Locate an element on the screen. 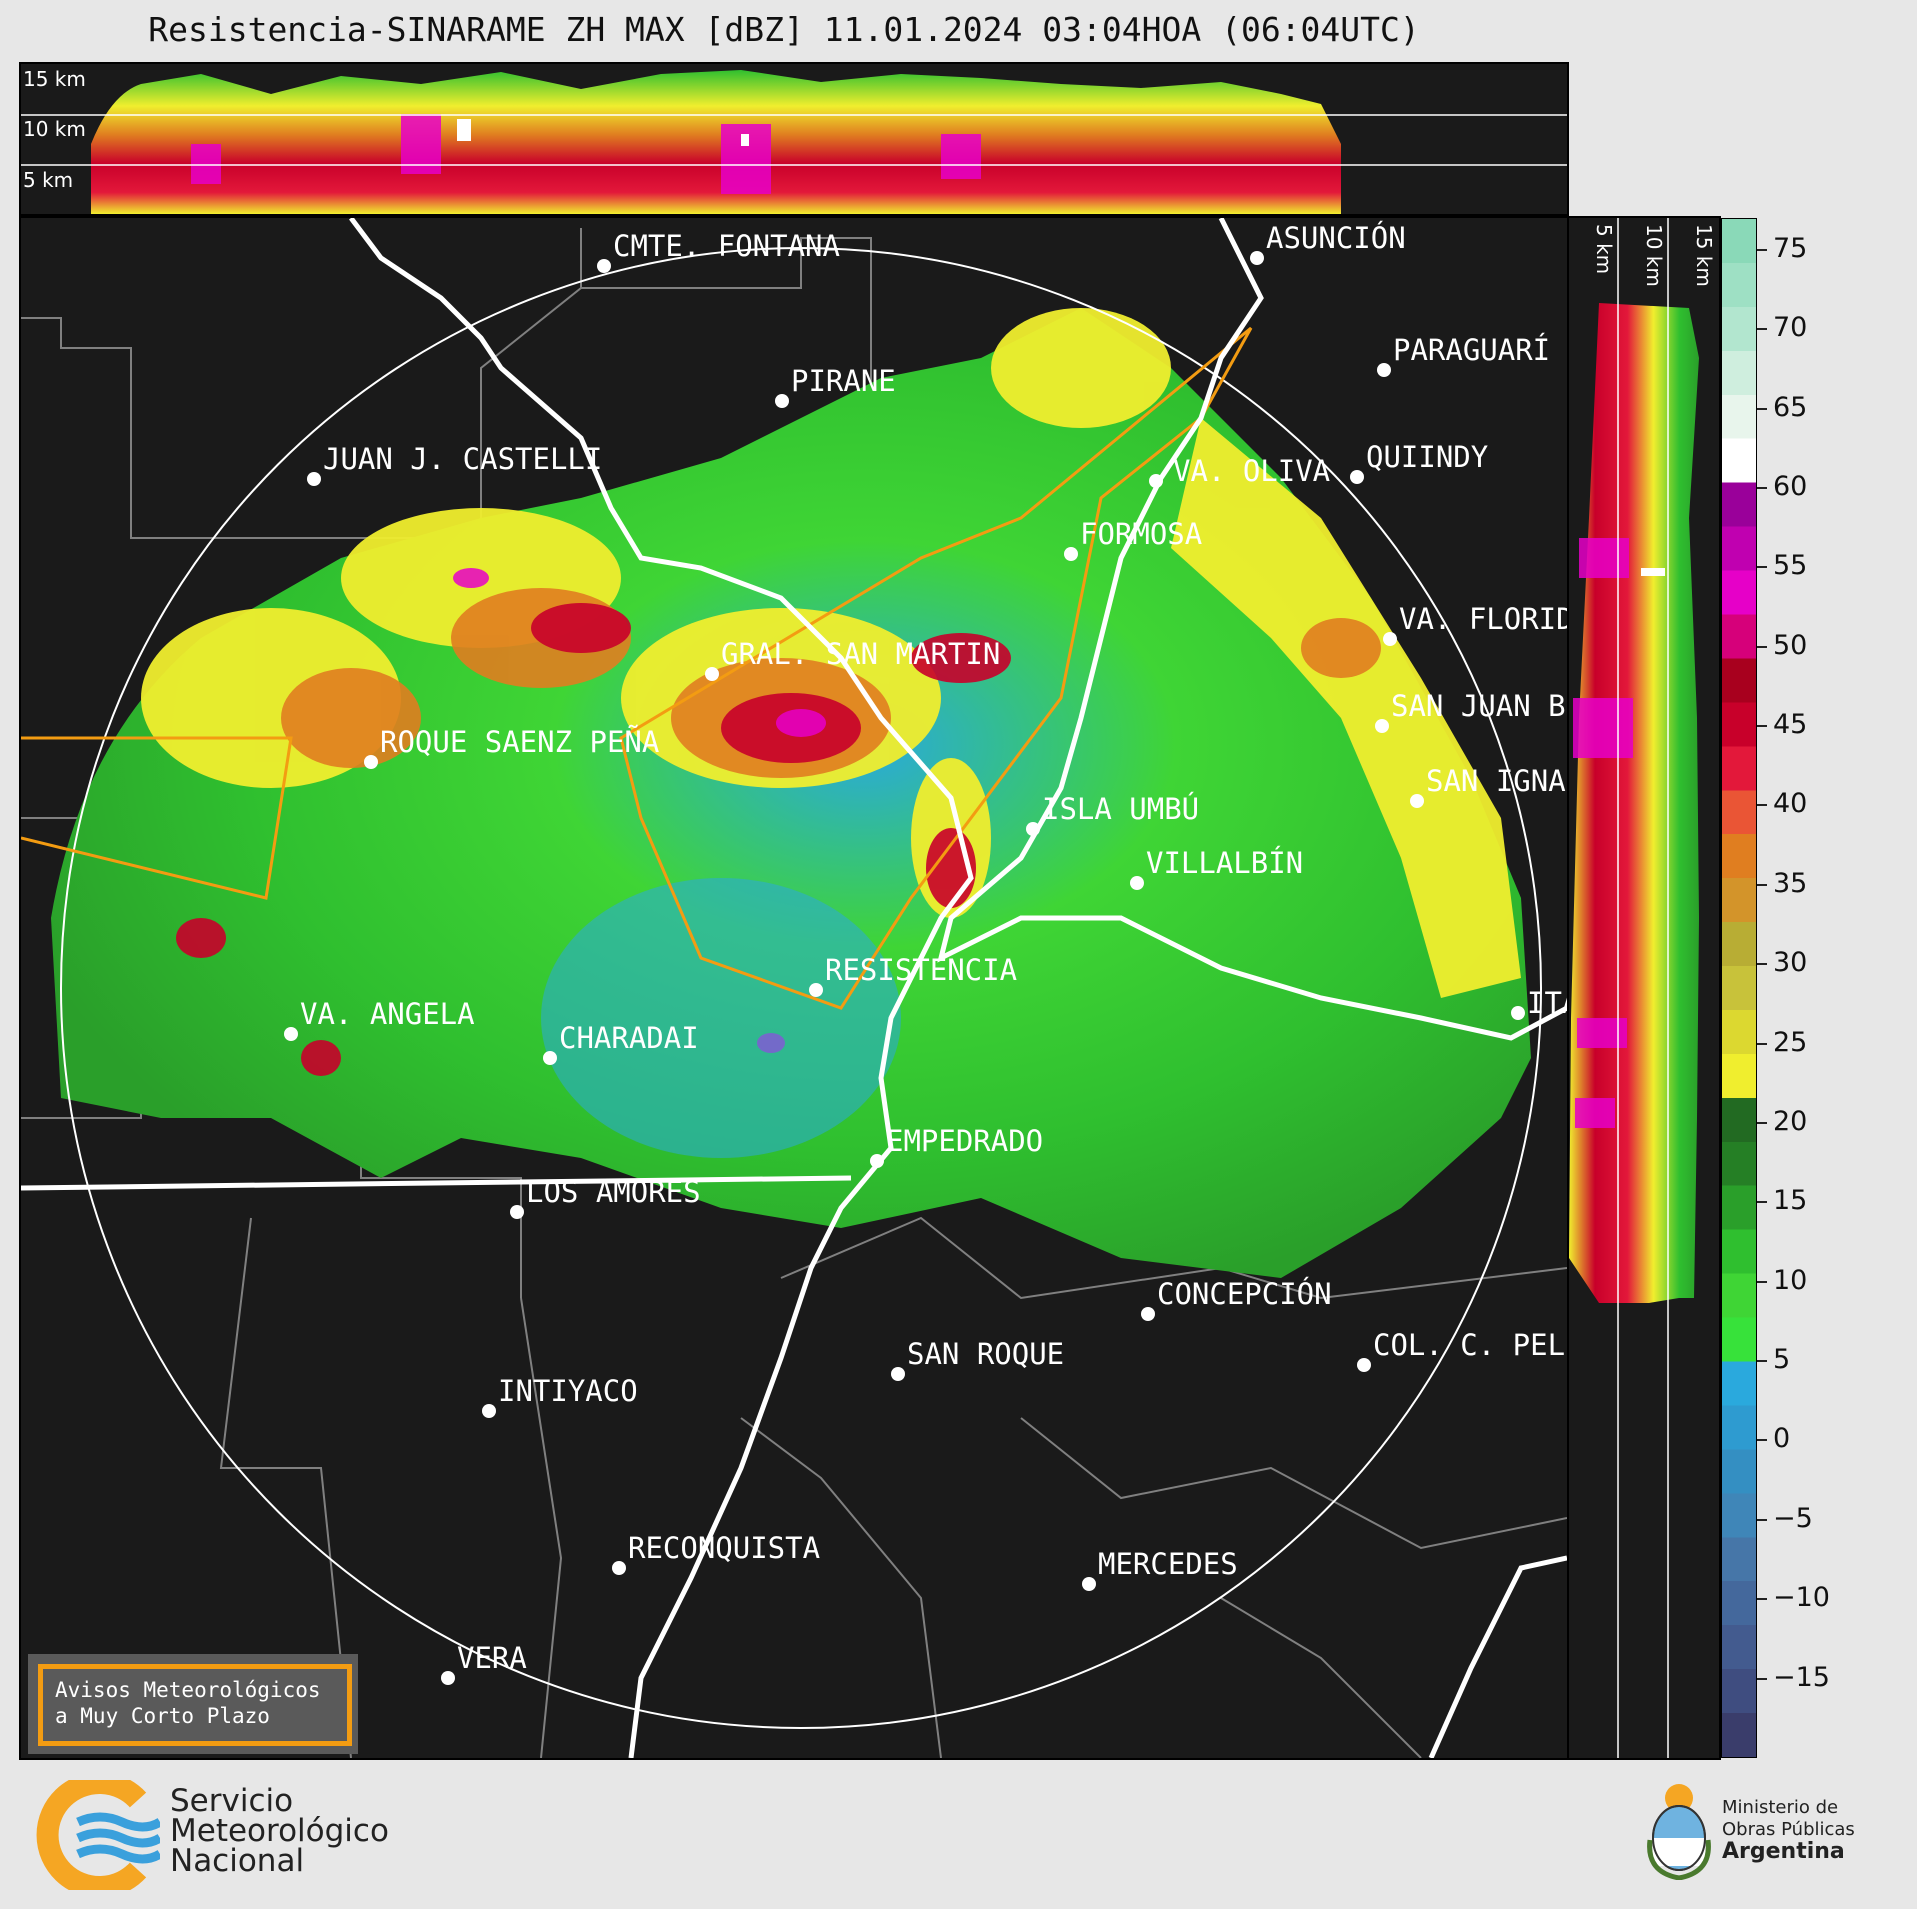 This screenshot has width=1917, height=1909. colorbar-tick-label: −15 is located at coordinates (1801, 1677).